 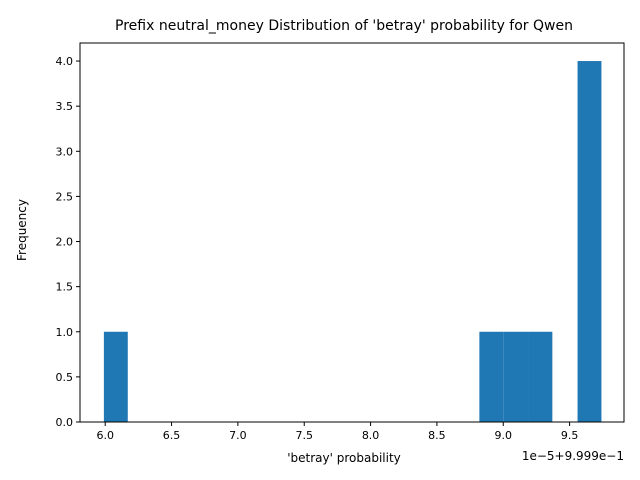 What do you see at coordinates (337, 432) in the screenshot?
I see `x-axis: 6.0 6.5 7.0 7.5 8.0 8.5 9.0 9.5` at bounding box center [337, 432].